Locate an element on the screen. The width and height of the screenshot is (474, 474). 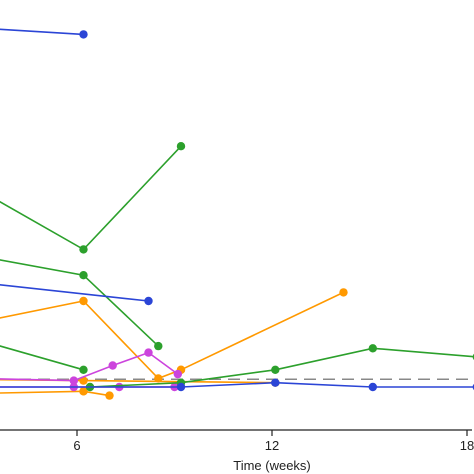
x-tick-label: 12 is located at coordinates (272, 445).